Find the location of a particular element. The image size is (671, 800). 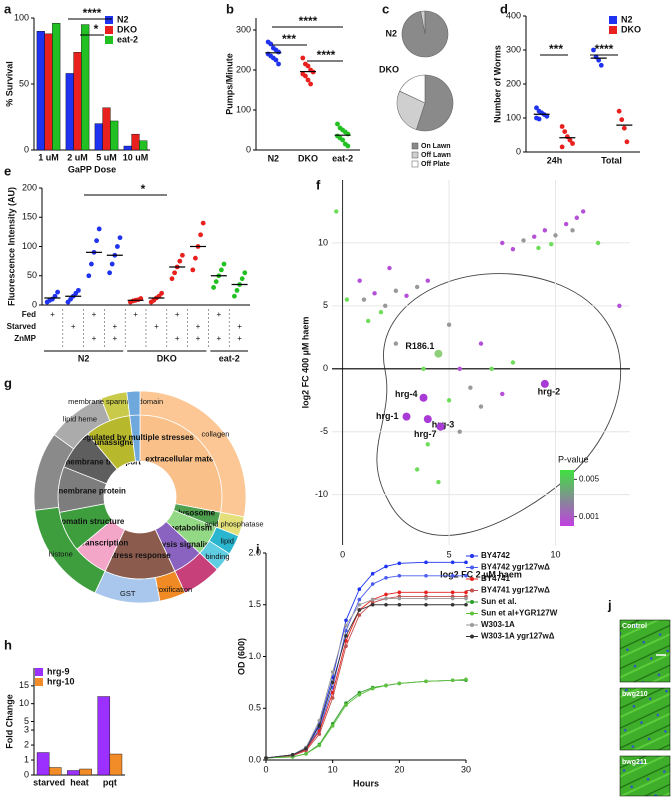

y-tick-label: 0 is located at coordinates (248, 149).